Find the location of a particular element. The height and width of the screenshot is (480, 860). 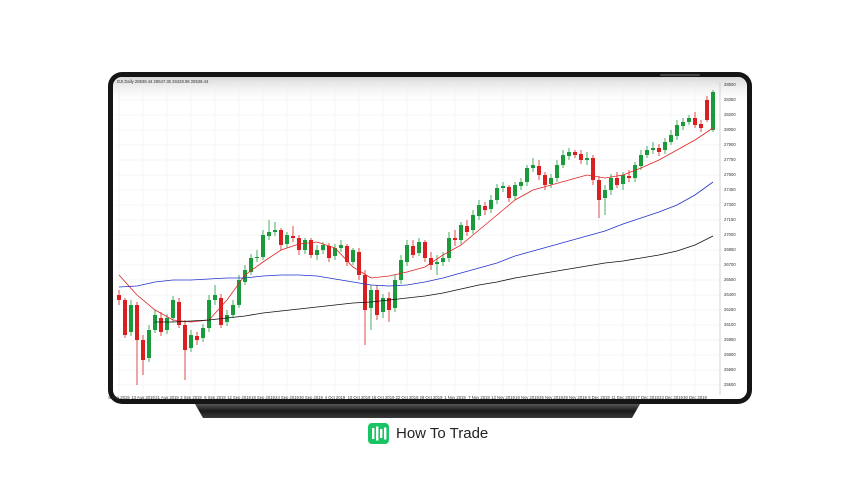

x-tick-label: 6 Sep 2019 is located at coordinates (215, 397).